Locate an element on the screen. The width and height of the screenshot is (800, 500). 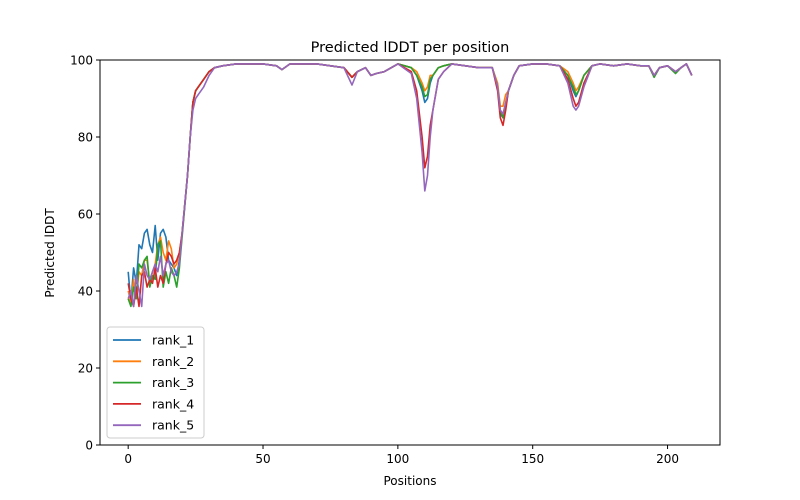
chart-title: Predicted lDDT per position is located at coordinates (410, 48).